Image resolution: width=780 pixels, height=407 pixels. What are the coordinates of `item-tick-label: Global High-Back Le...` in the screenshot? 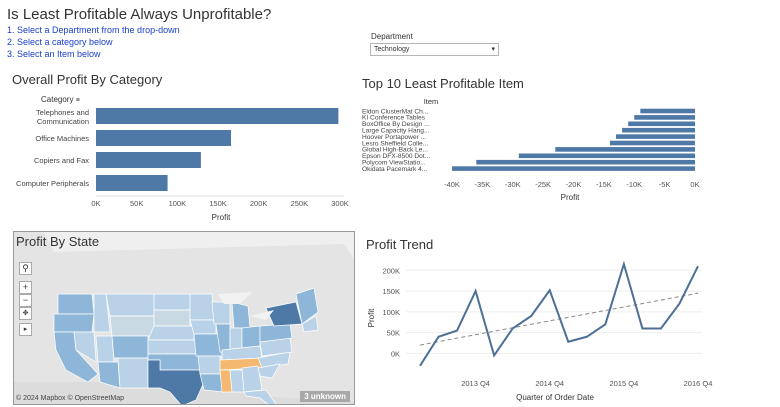 It's located at (395, 150).